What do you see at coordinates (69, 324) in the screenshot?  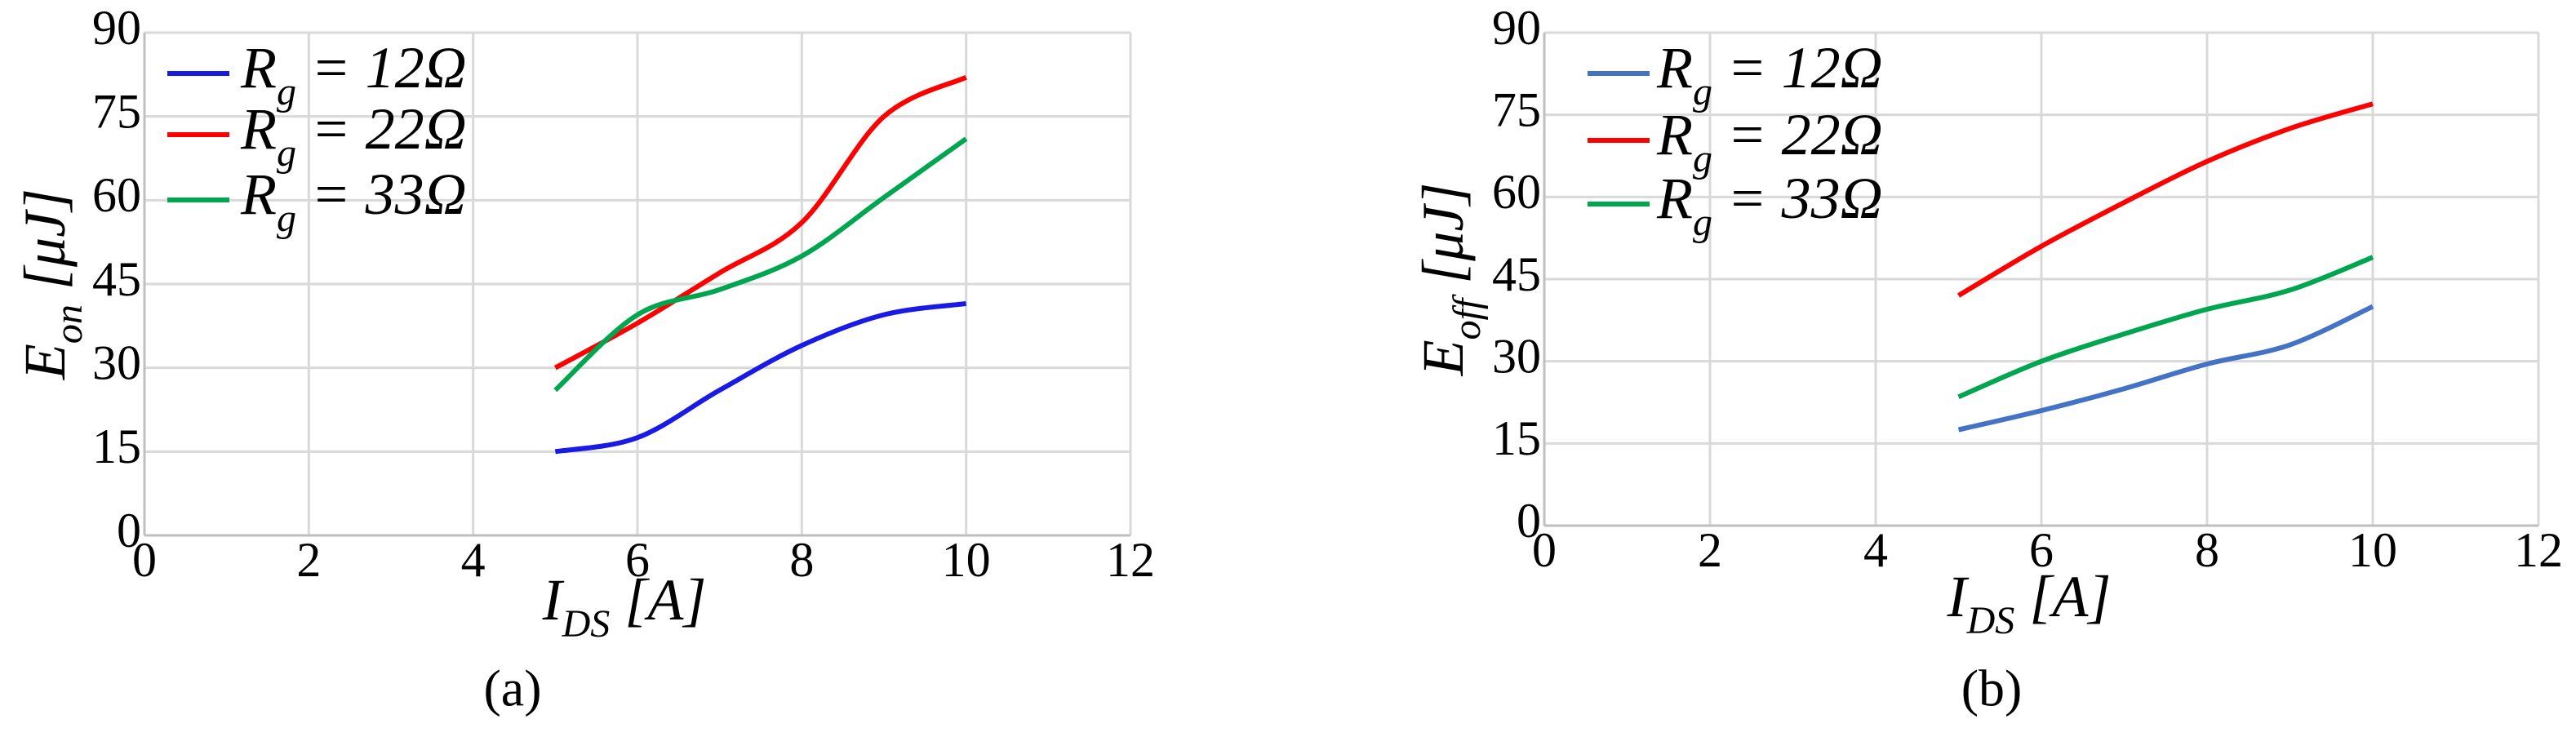 I see `y-axis-label-part: on` at bounding box center [69, 324].